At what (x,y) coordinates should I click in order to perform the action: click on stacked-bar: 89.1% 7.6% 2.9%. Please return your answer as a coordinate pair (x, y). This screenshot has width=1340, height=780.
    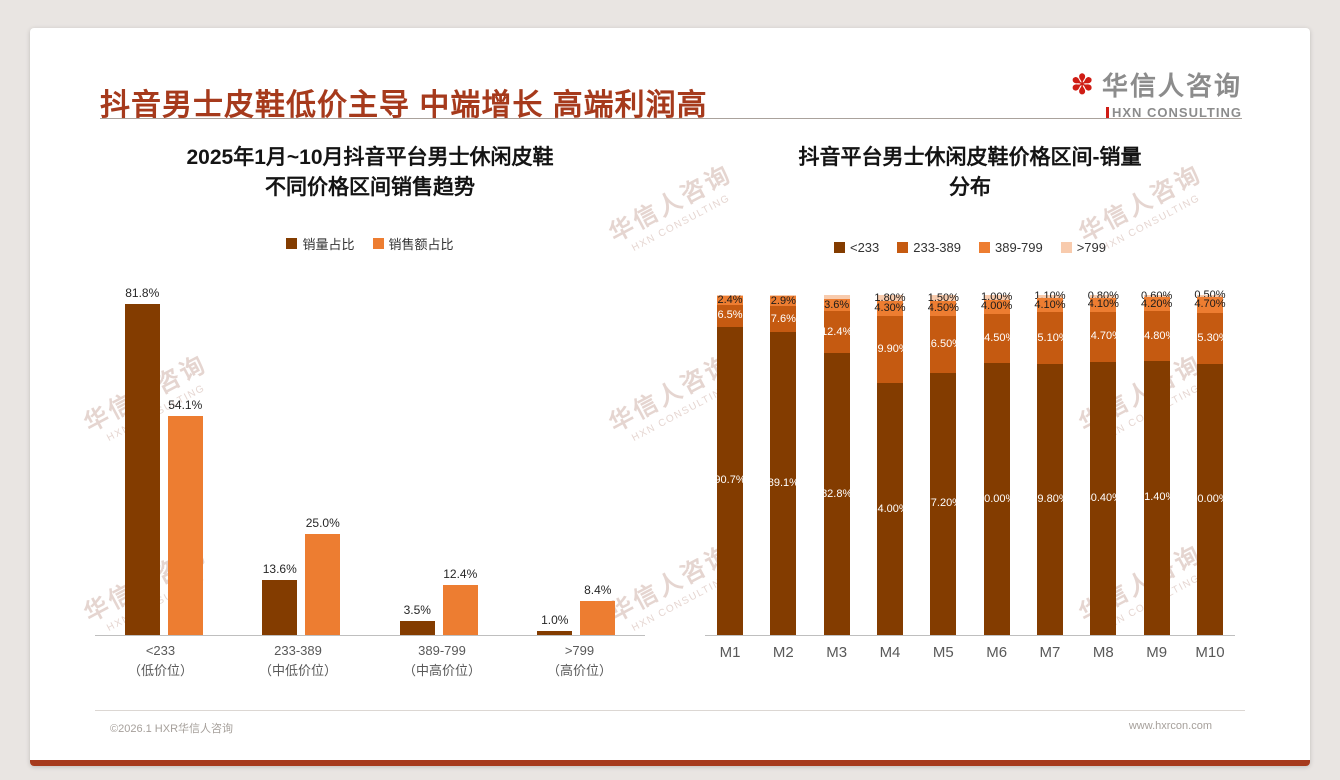
    Looking at the image, I should click on (783, 464).